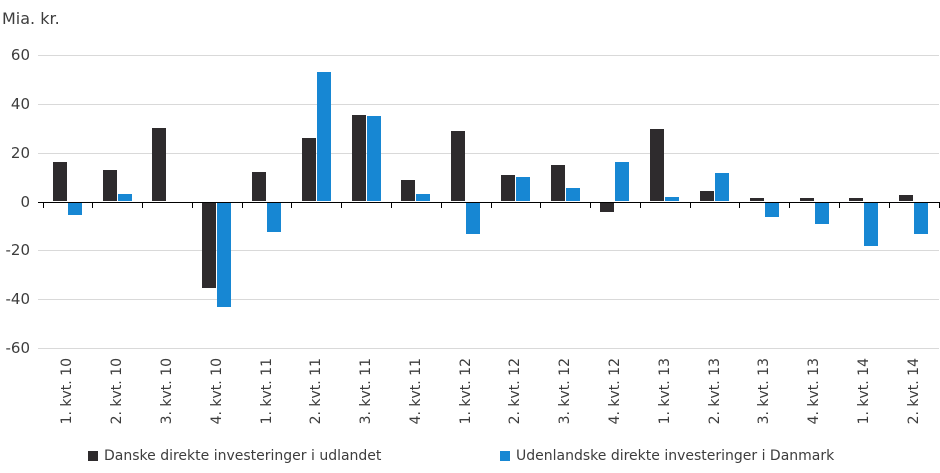  Describe the element at coordinates (415, 391) in the screenshot. I see `x-axis-label: 4. kvt. 11` at that location.